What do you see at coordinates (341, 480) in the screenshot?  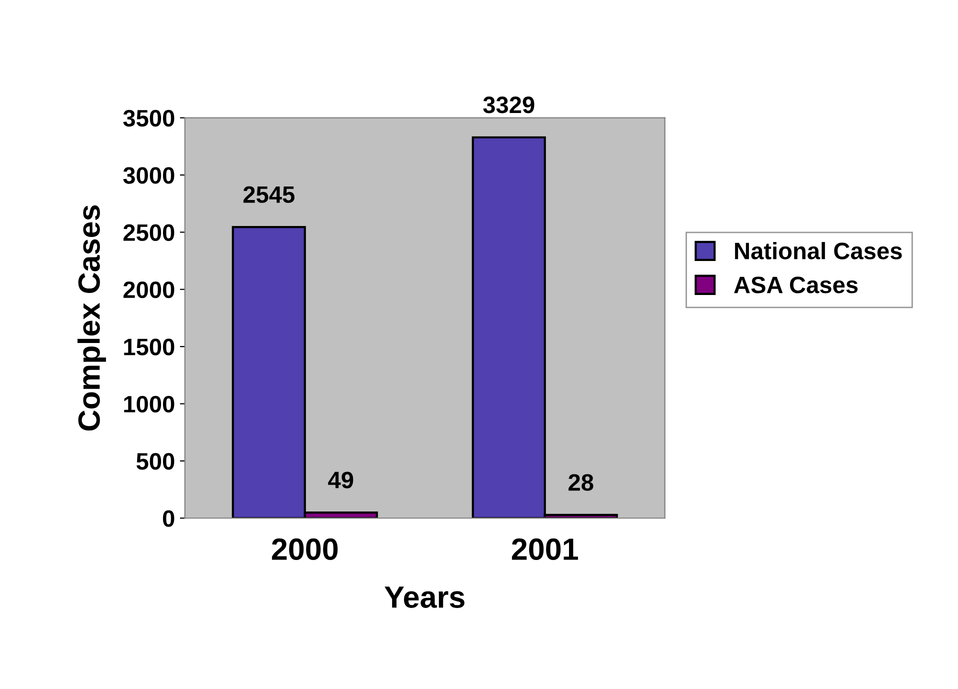 I see `data-label: 49` at bounding box center [341, 480].